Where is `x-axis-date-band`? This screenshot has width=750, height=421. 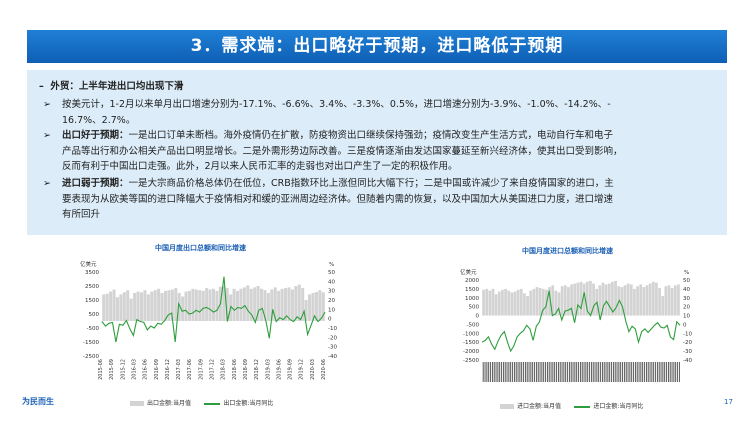
x-axis-date-band is located at coordinates (581, 372).